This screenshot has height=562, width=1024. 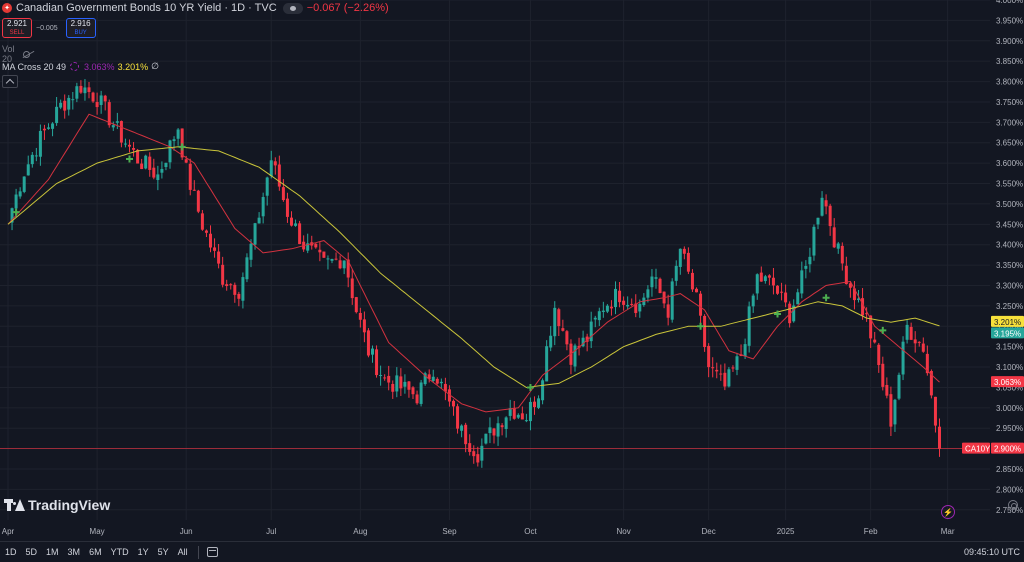 I want to click on symbol-tag-bg, so click(x=976, y=448).